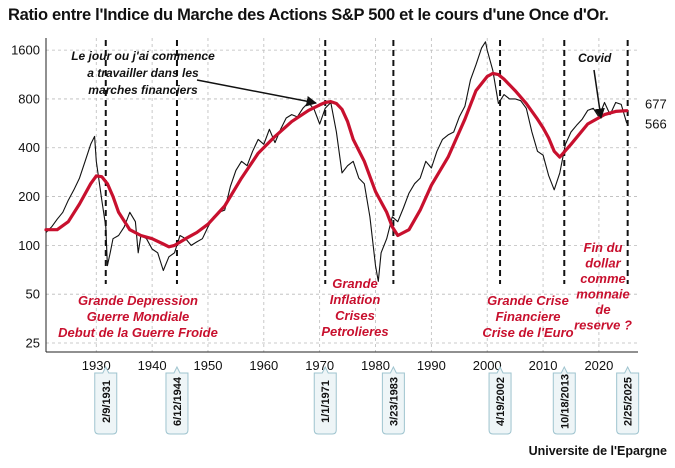 The width and height of the screenshot is (675, 468). I want to click on date-marker-bubble: 3/23/1983, so click(393, 400).